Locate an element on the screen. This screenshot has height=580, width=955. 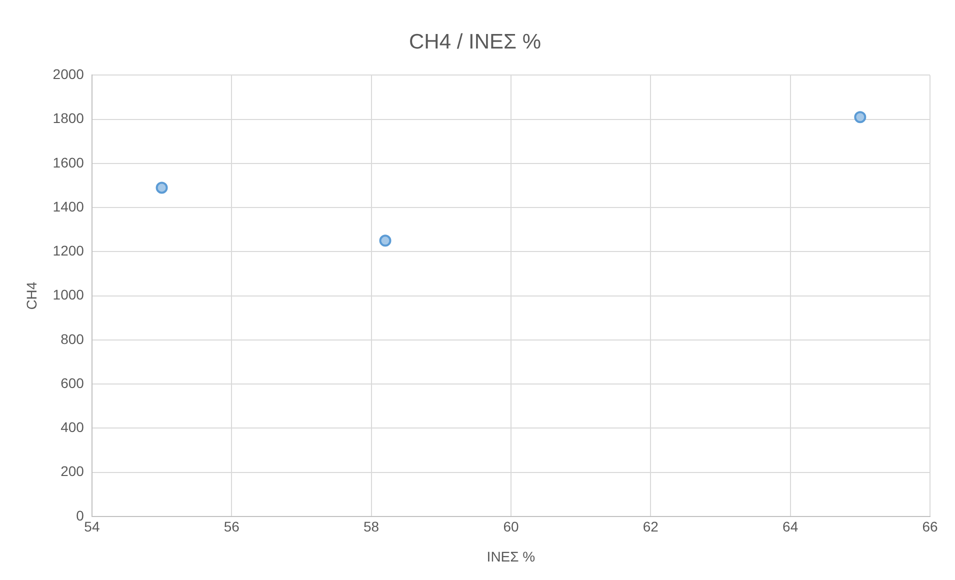
y-tick-label: 400 is located at coordinates (72, 427).